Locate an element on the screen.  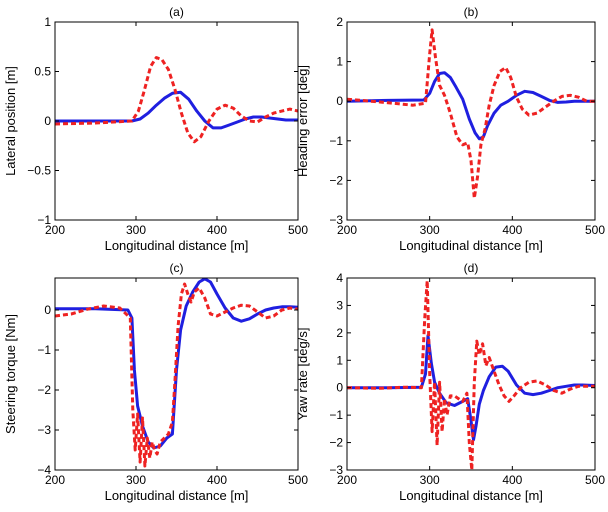
y-tick-label: 3 is located at coordinates (339, 305).